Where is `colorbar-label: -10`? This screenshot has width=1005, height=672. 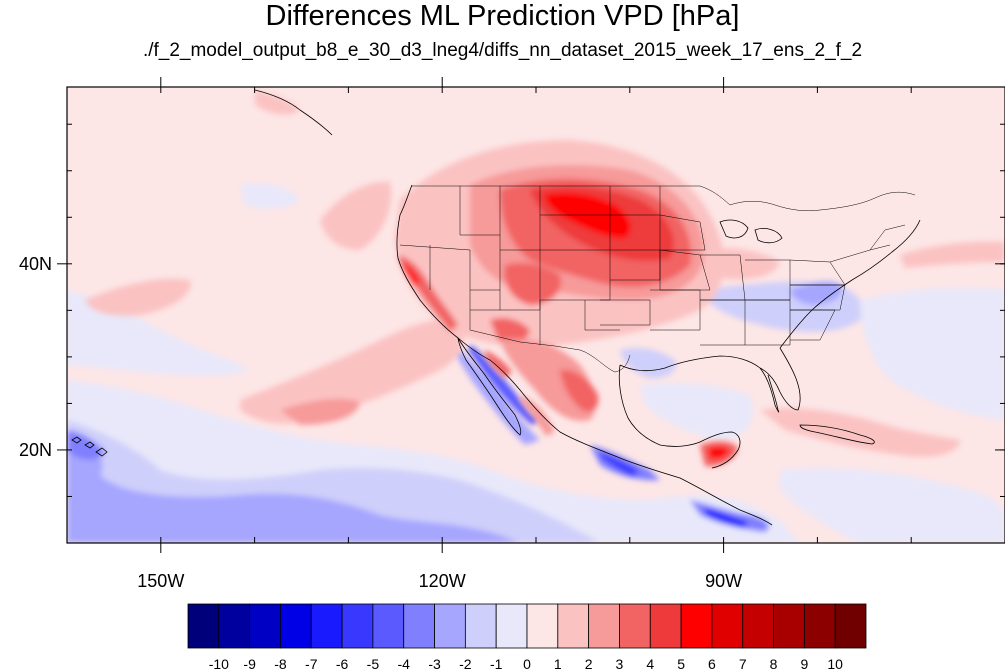
colorbar-label: -10 is located at coordinates (219, 664).